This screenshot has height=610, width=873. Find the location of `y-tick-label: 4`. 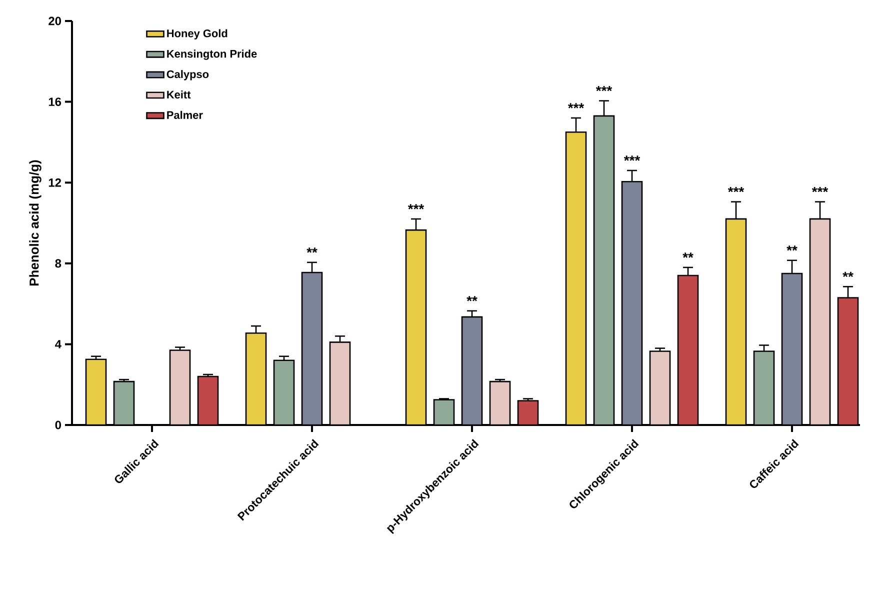

y-tick-label: 4 is located at coordinates (58, 344).